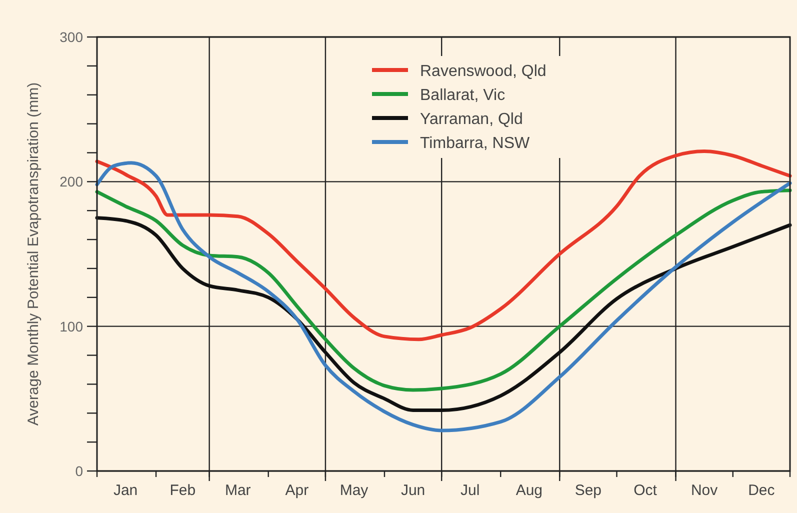 Image resolution: width=797 pixels, height=513 pixels. I want to click on y-tick-label: 200, so click(72, 182).